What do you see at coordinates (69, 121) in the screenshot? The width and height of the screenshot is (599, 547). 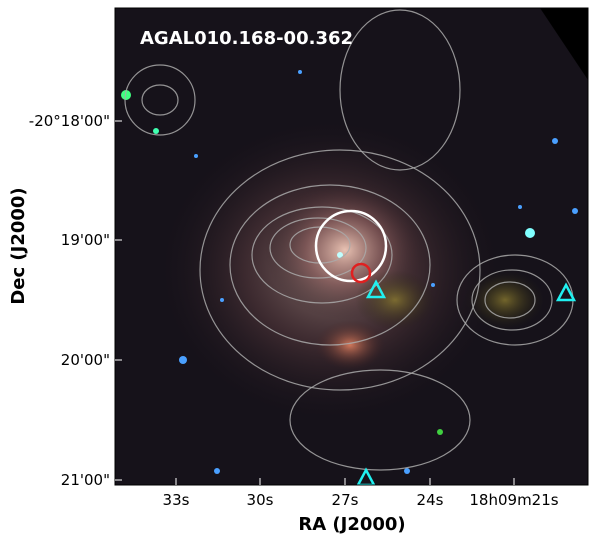 I see `y-tick-label: -20°18'00"` at bounding box center [69, 121].